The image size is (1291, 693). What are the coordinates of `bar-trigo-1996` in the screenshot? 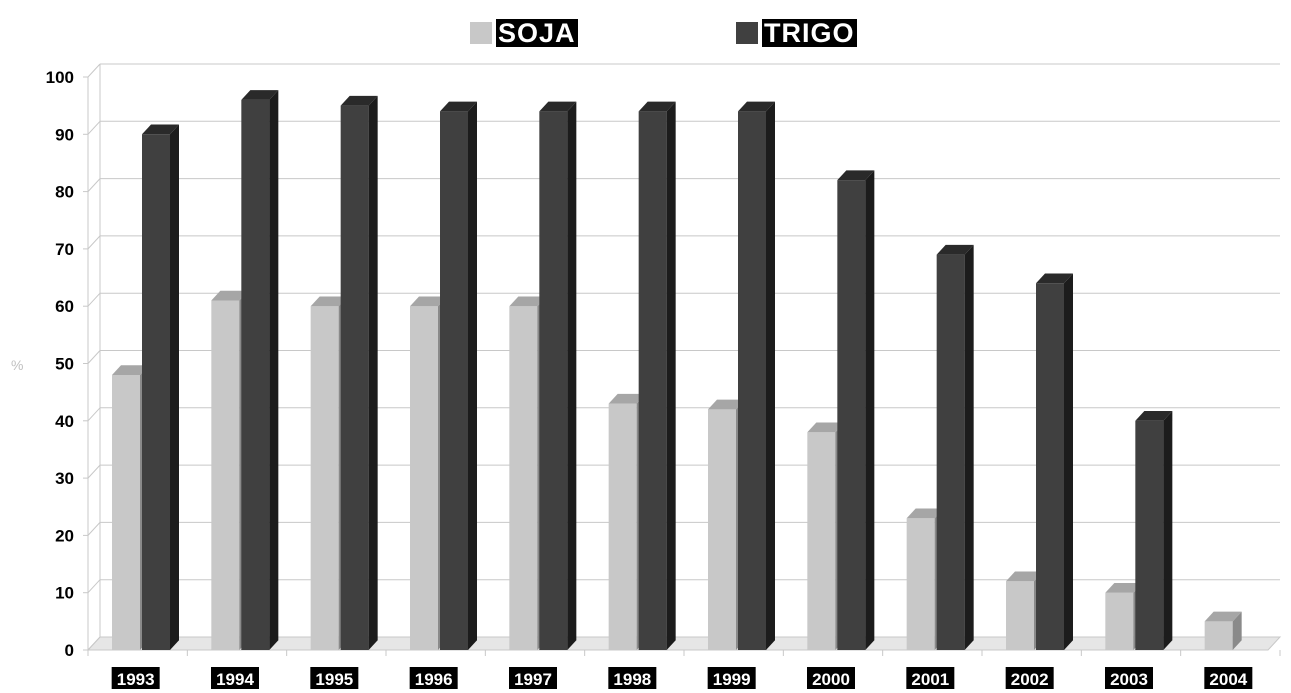 It's located at (458, 375).